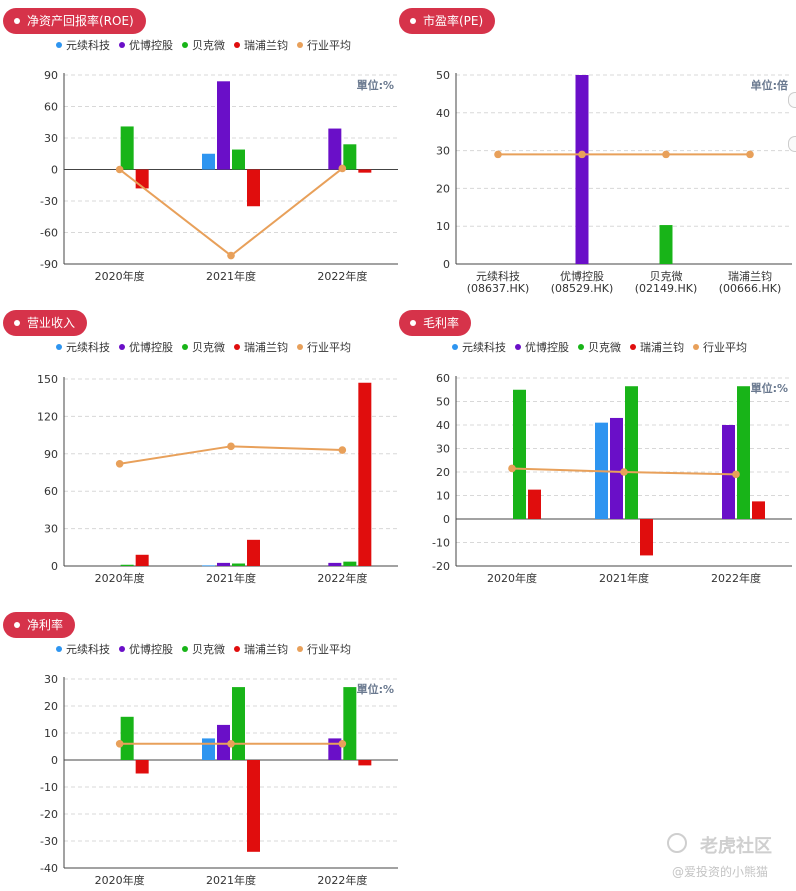 This screenshot has height=891, width=796. I want to click on net-margin-title: 净利率, so click(45, 625).